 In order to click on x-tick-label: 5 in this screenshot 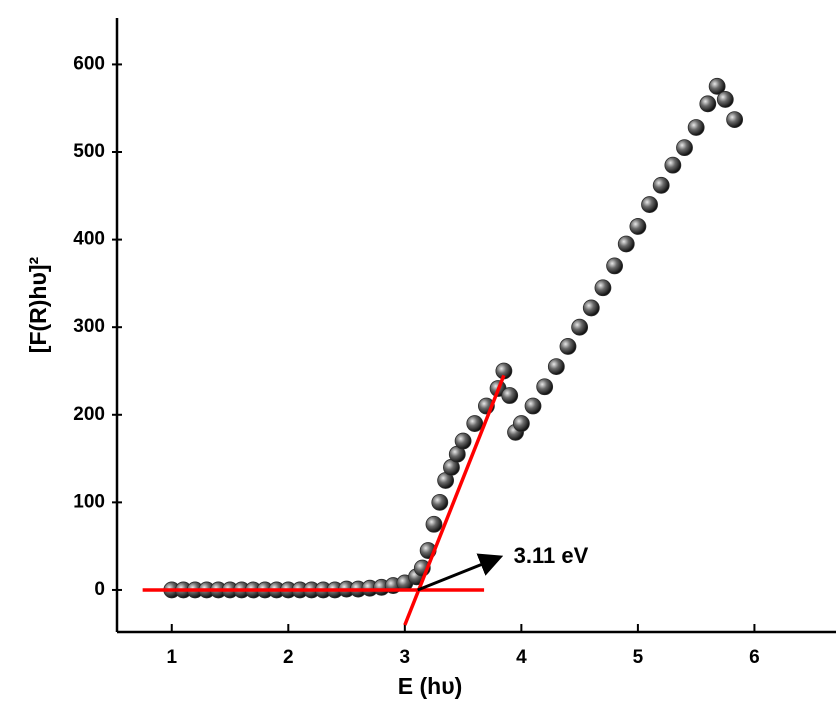, I will do `click(638, 657)`.